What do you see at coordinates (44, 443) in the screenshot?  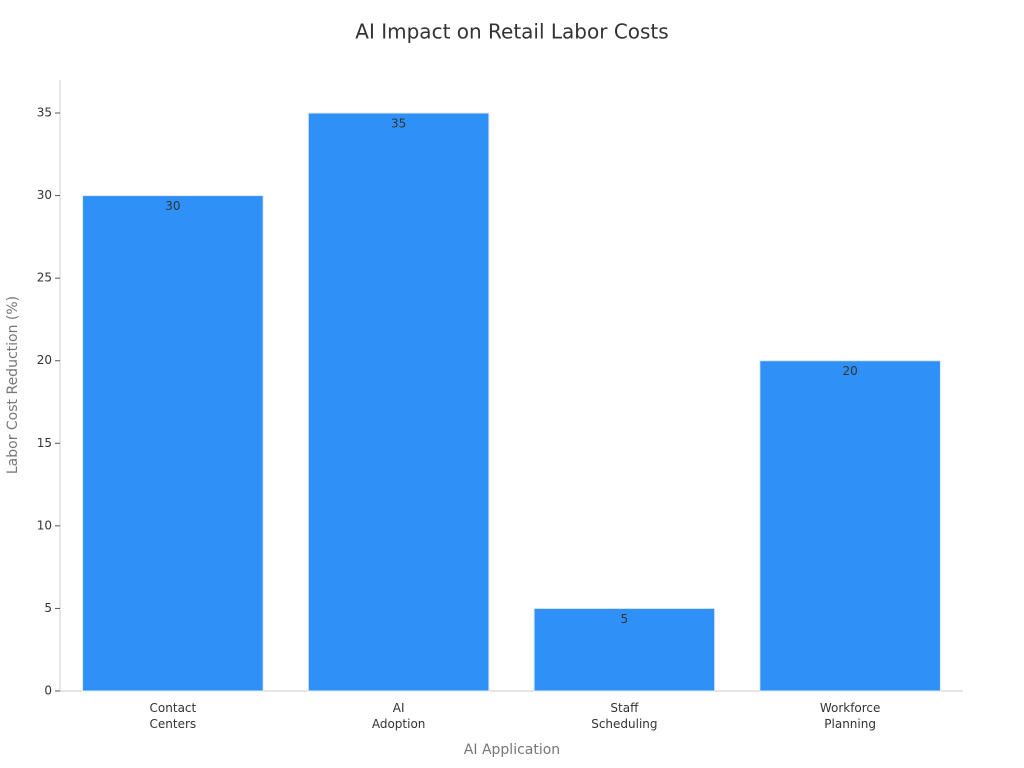 I see `y-tick-label: 15` at bounding box center [44, 443].